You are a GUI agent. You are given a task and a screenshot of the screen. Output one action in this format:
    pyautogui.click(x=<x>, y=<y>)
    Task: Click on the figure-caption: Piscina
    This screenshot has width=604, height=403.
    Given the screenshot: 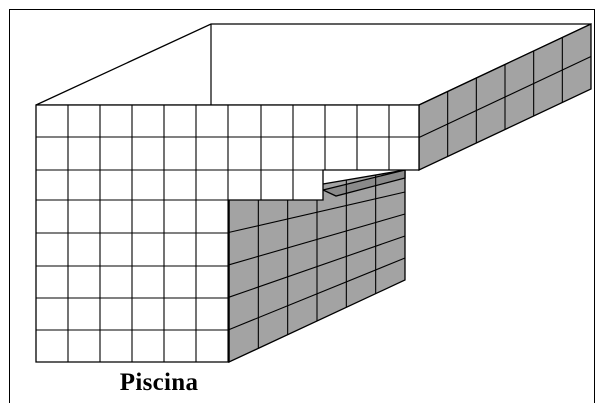 What is the action you would take?
    pyautogui.click(x=159, y=382)
    